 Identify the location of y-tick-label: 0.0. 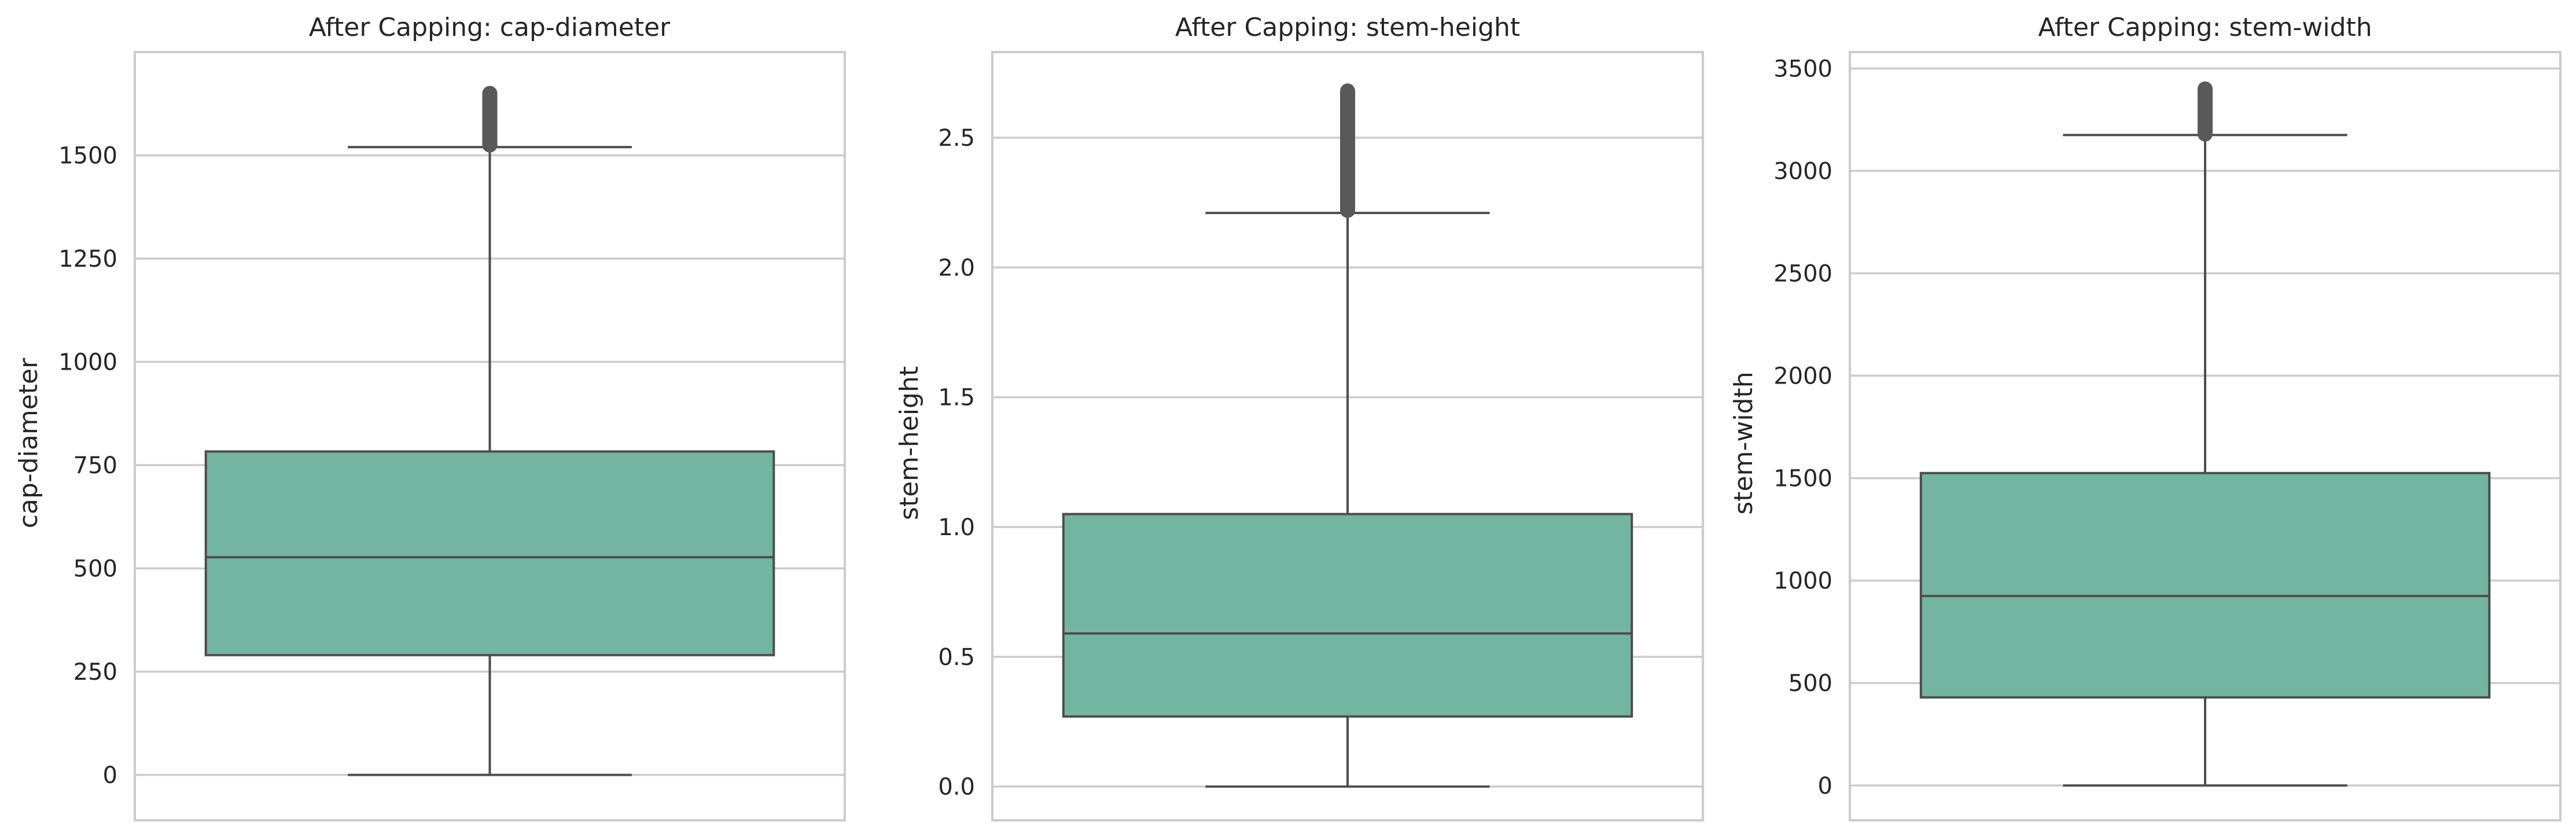
(956, 787).